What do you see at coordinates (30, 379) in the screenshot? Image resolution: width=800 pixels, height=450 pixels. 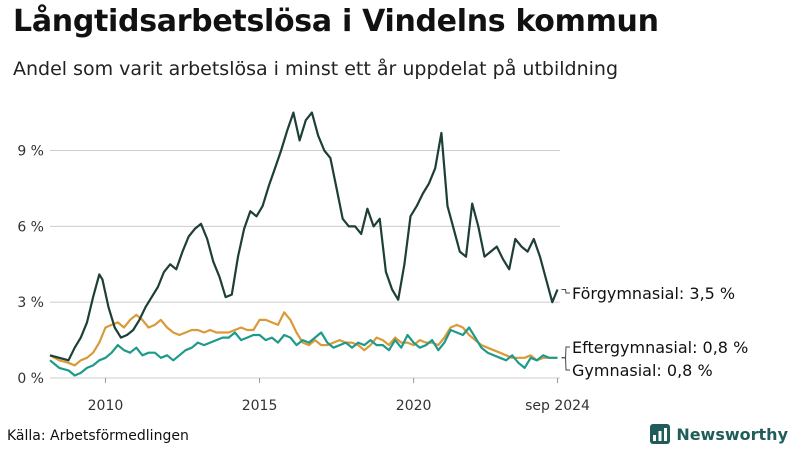 I see `y-tick-label: 0 %` at bounding box center [30, 379].